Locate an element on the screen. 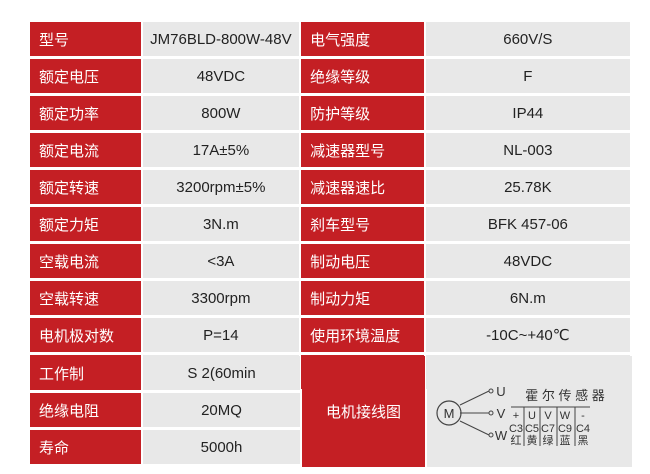 This screenshot has width=650, height=474. spec-row: 额定电流 17A±5% 减速器型号 NL-003 is located at coordinates (330, 150).